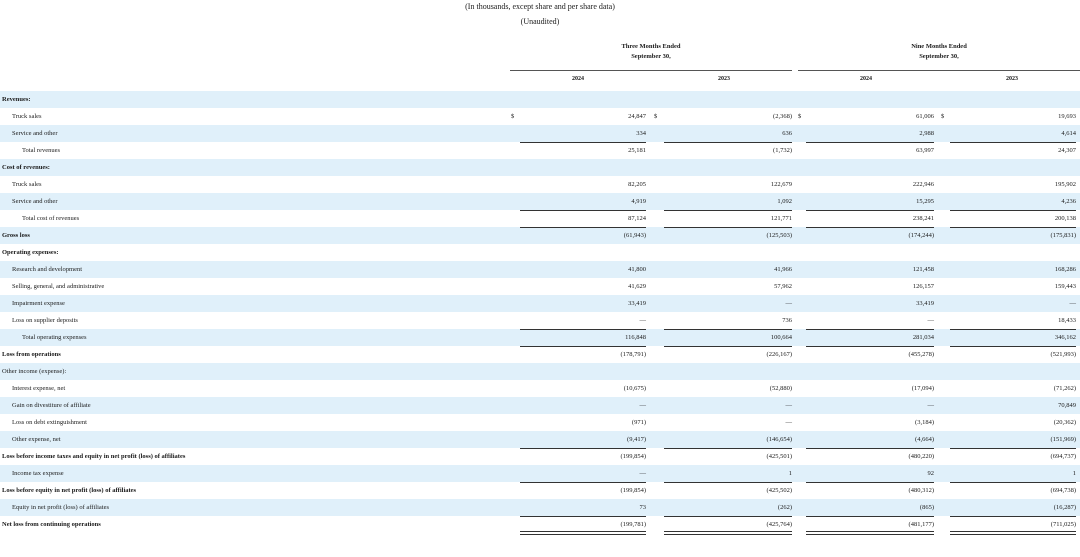  I want to click on value-cell: 24,307, so click(1067, 150).